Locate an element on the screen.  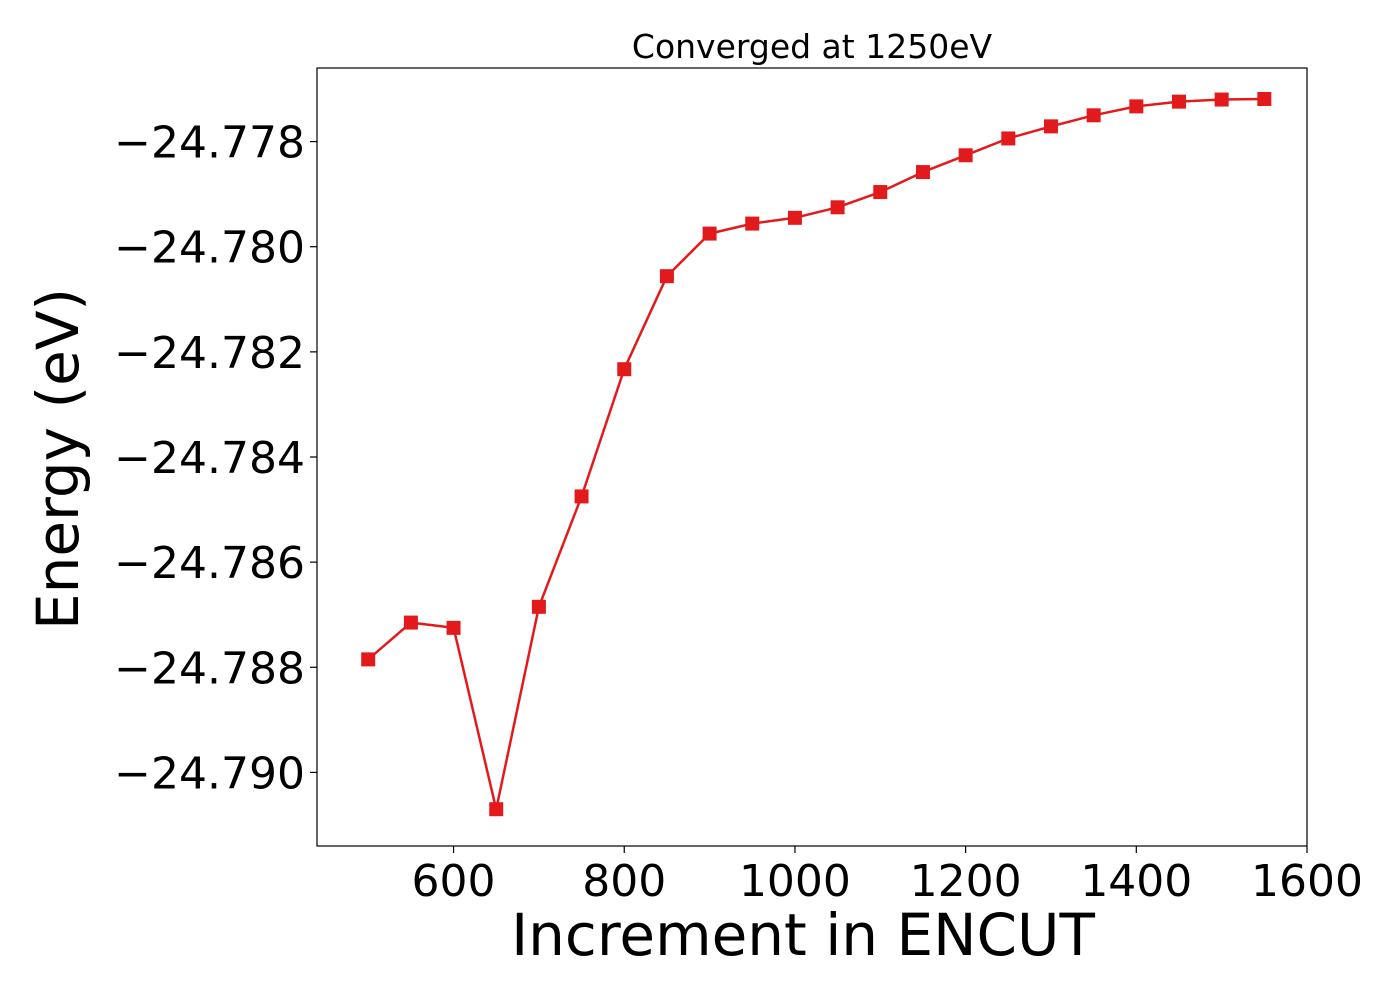
y-axis-label: Energy (eV) is located at coordinates (58, 459).